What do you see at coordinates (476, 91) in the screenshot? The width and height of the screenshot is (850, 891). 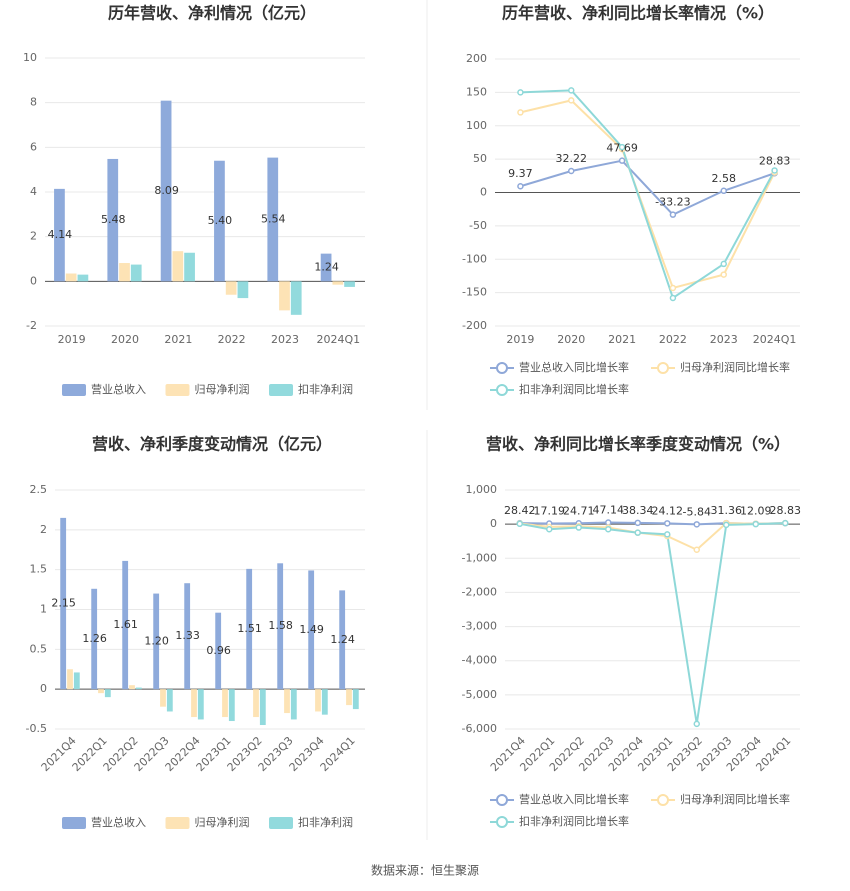 I see `y-tick-label: 150` at bounding box center [476, 91].